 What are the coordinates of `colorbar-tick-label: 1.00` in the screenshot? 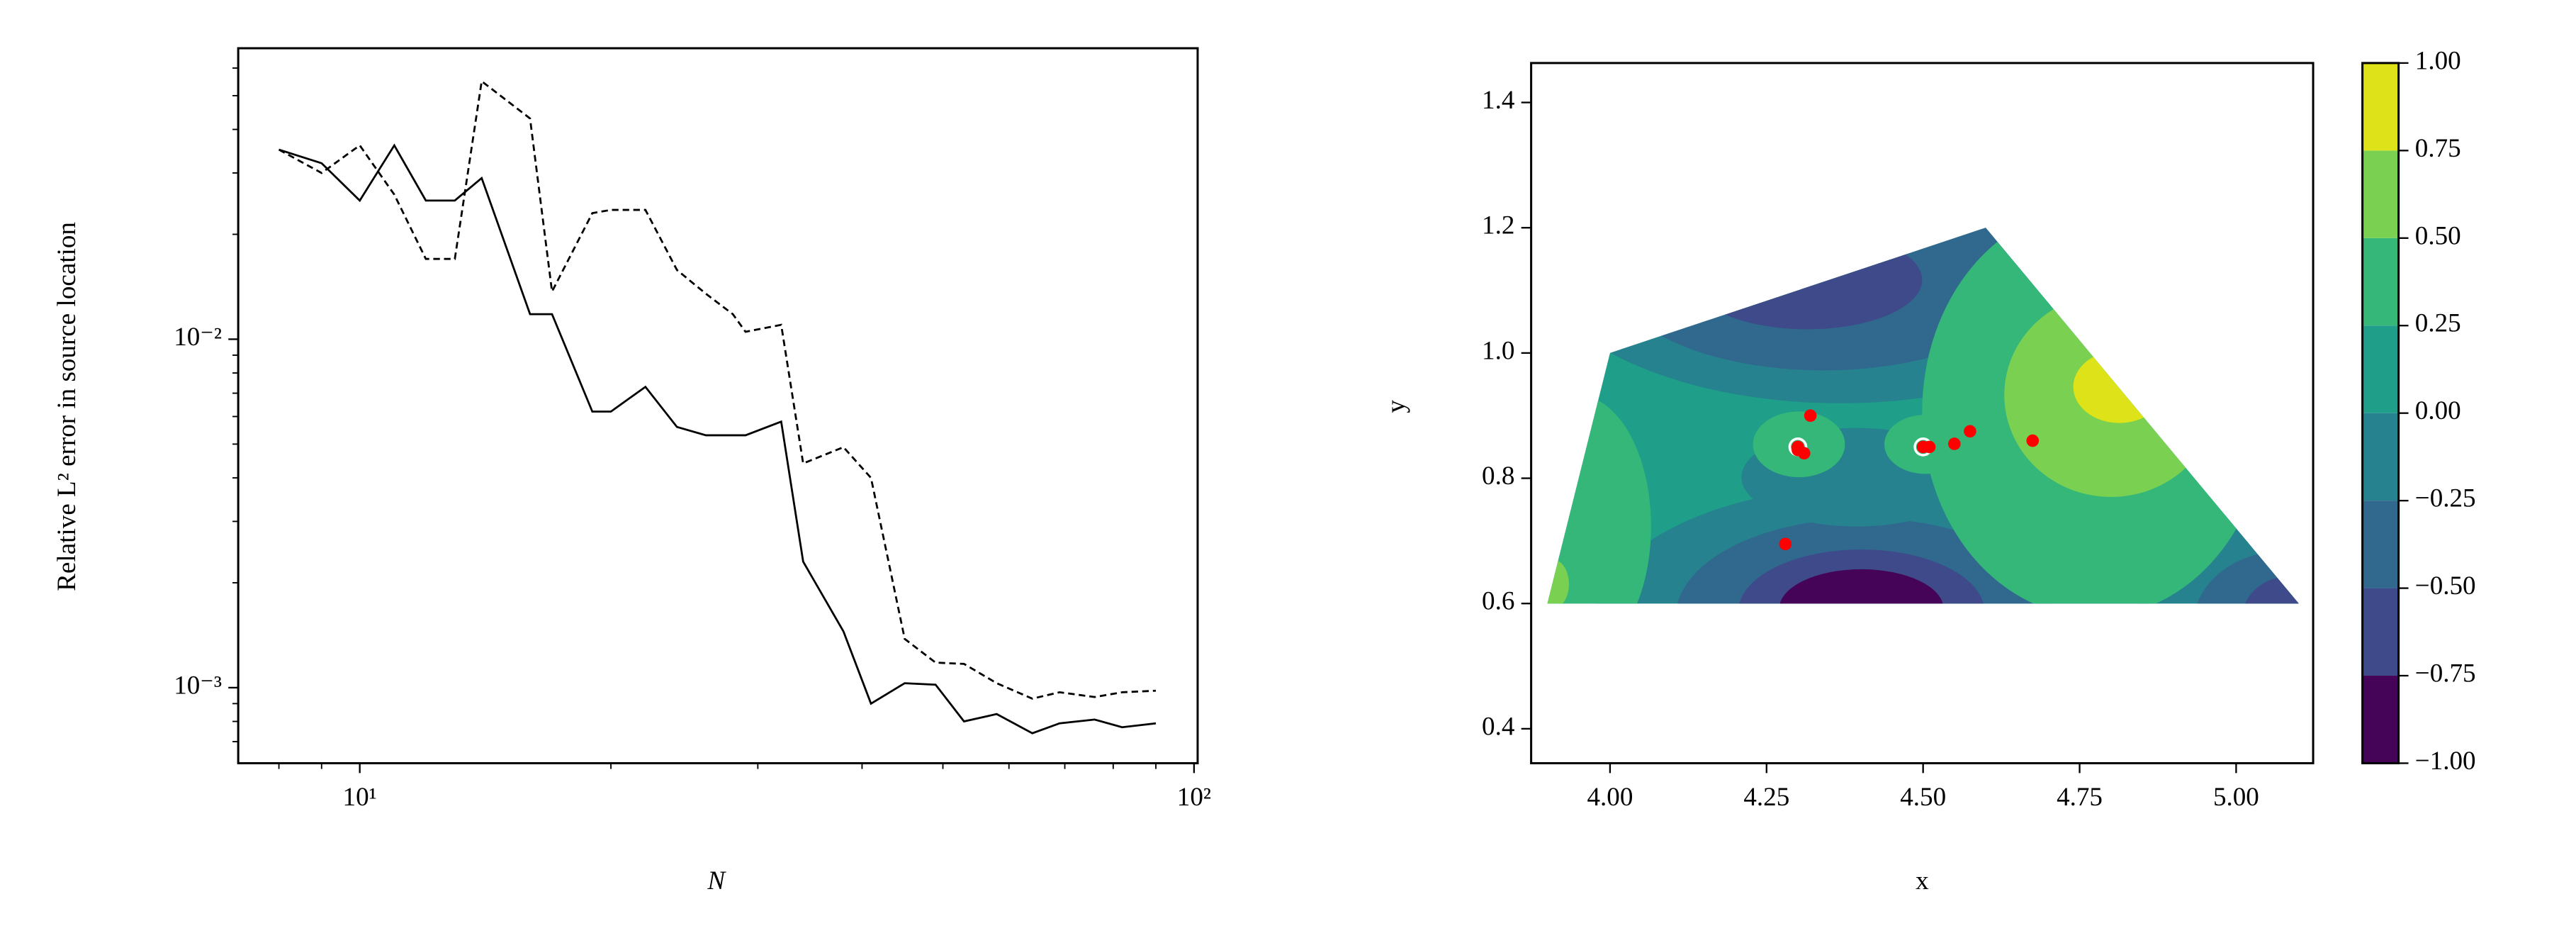 It's located at (2438, 60).